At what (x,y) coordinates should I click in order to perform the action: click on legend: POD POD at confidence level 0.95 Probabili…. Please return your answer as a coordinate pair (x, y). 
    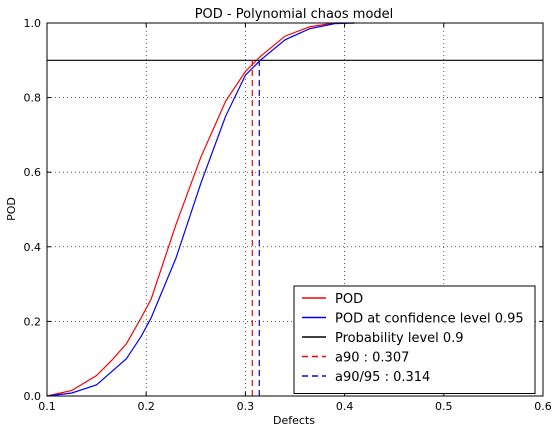
    Looking at the image, I should click on (414, 339).